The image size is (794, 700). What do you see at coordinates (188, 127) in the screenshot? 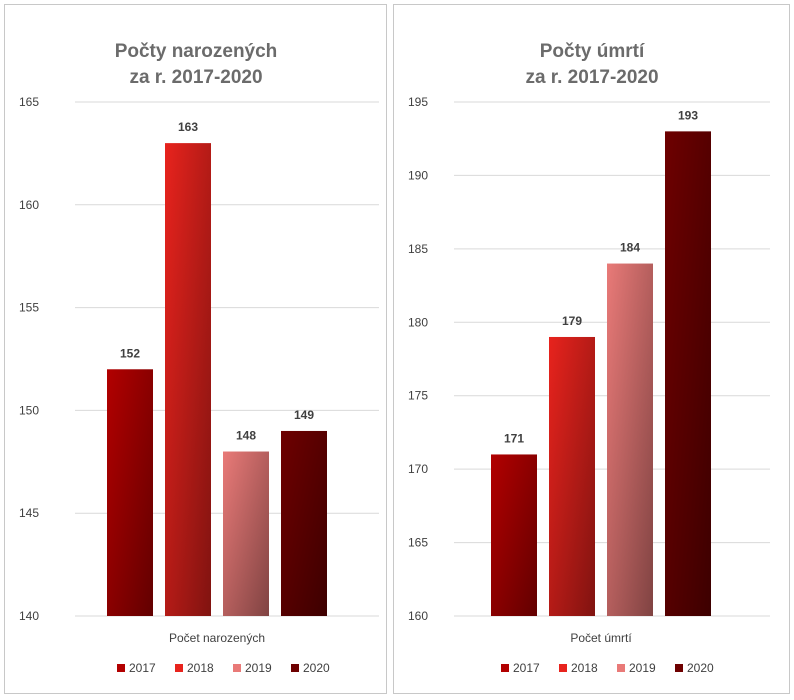
I see `data-label: 163` at bounding box center [188, 127].